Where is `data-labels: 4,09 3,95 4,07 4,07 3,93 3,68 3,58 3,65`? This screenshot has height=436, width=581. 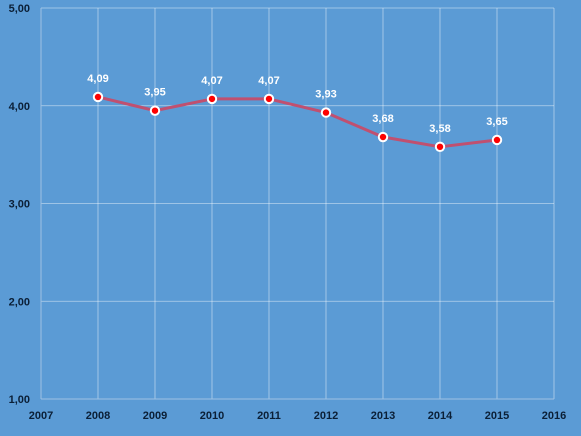 data-labels: 4,09 3,95 4,07 4,07 3,93 3,68 3,58 3,65 is located at coordinates (297, 104).